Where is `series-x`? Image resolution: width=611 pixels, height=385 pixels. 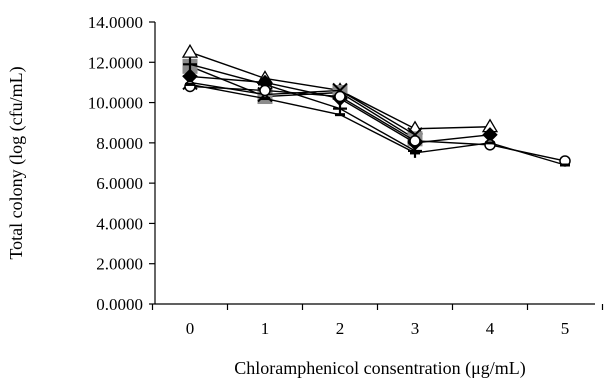 series-x is located at coordinates (302, 108).